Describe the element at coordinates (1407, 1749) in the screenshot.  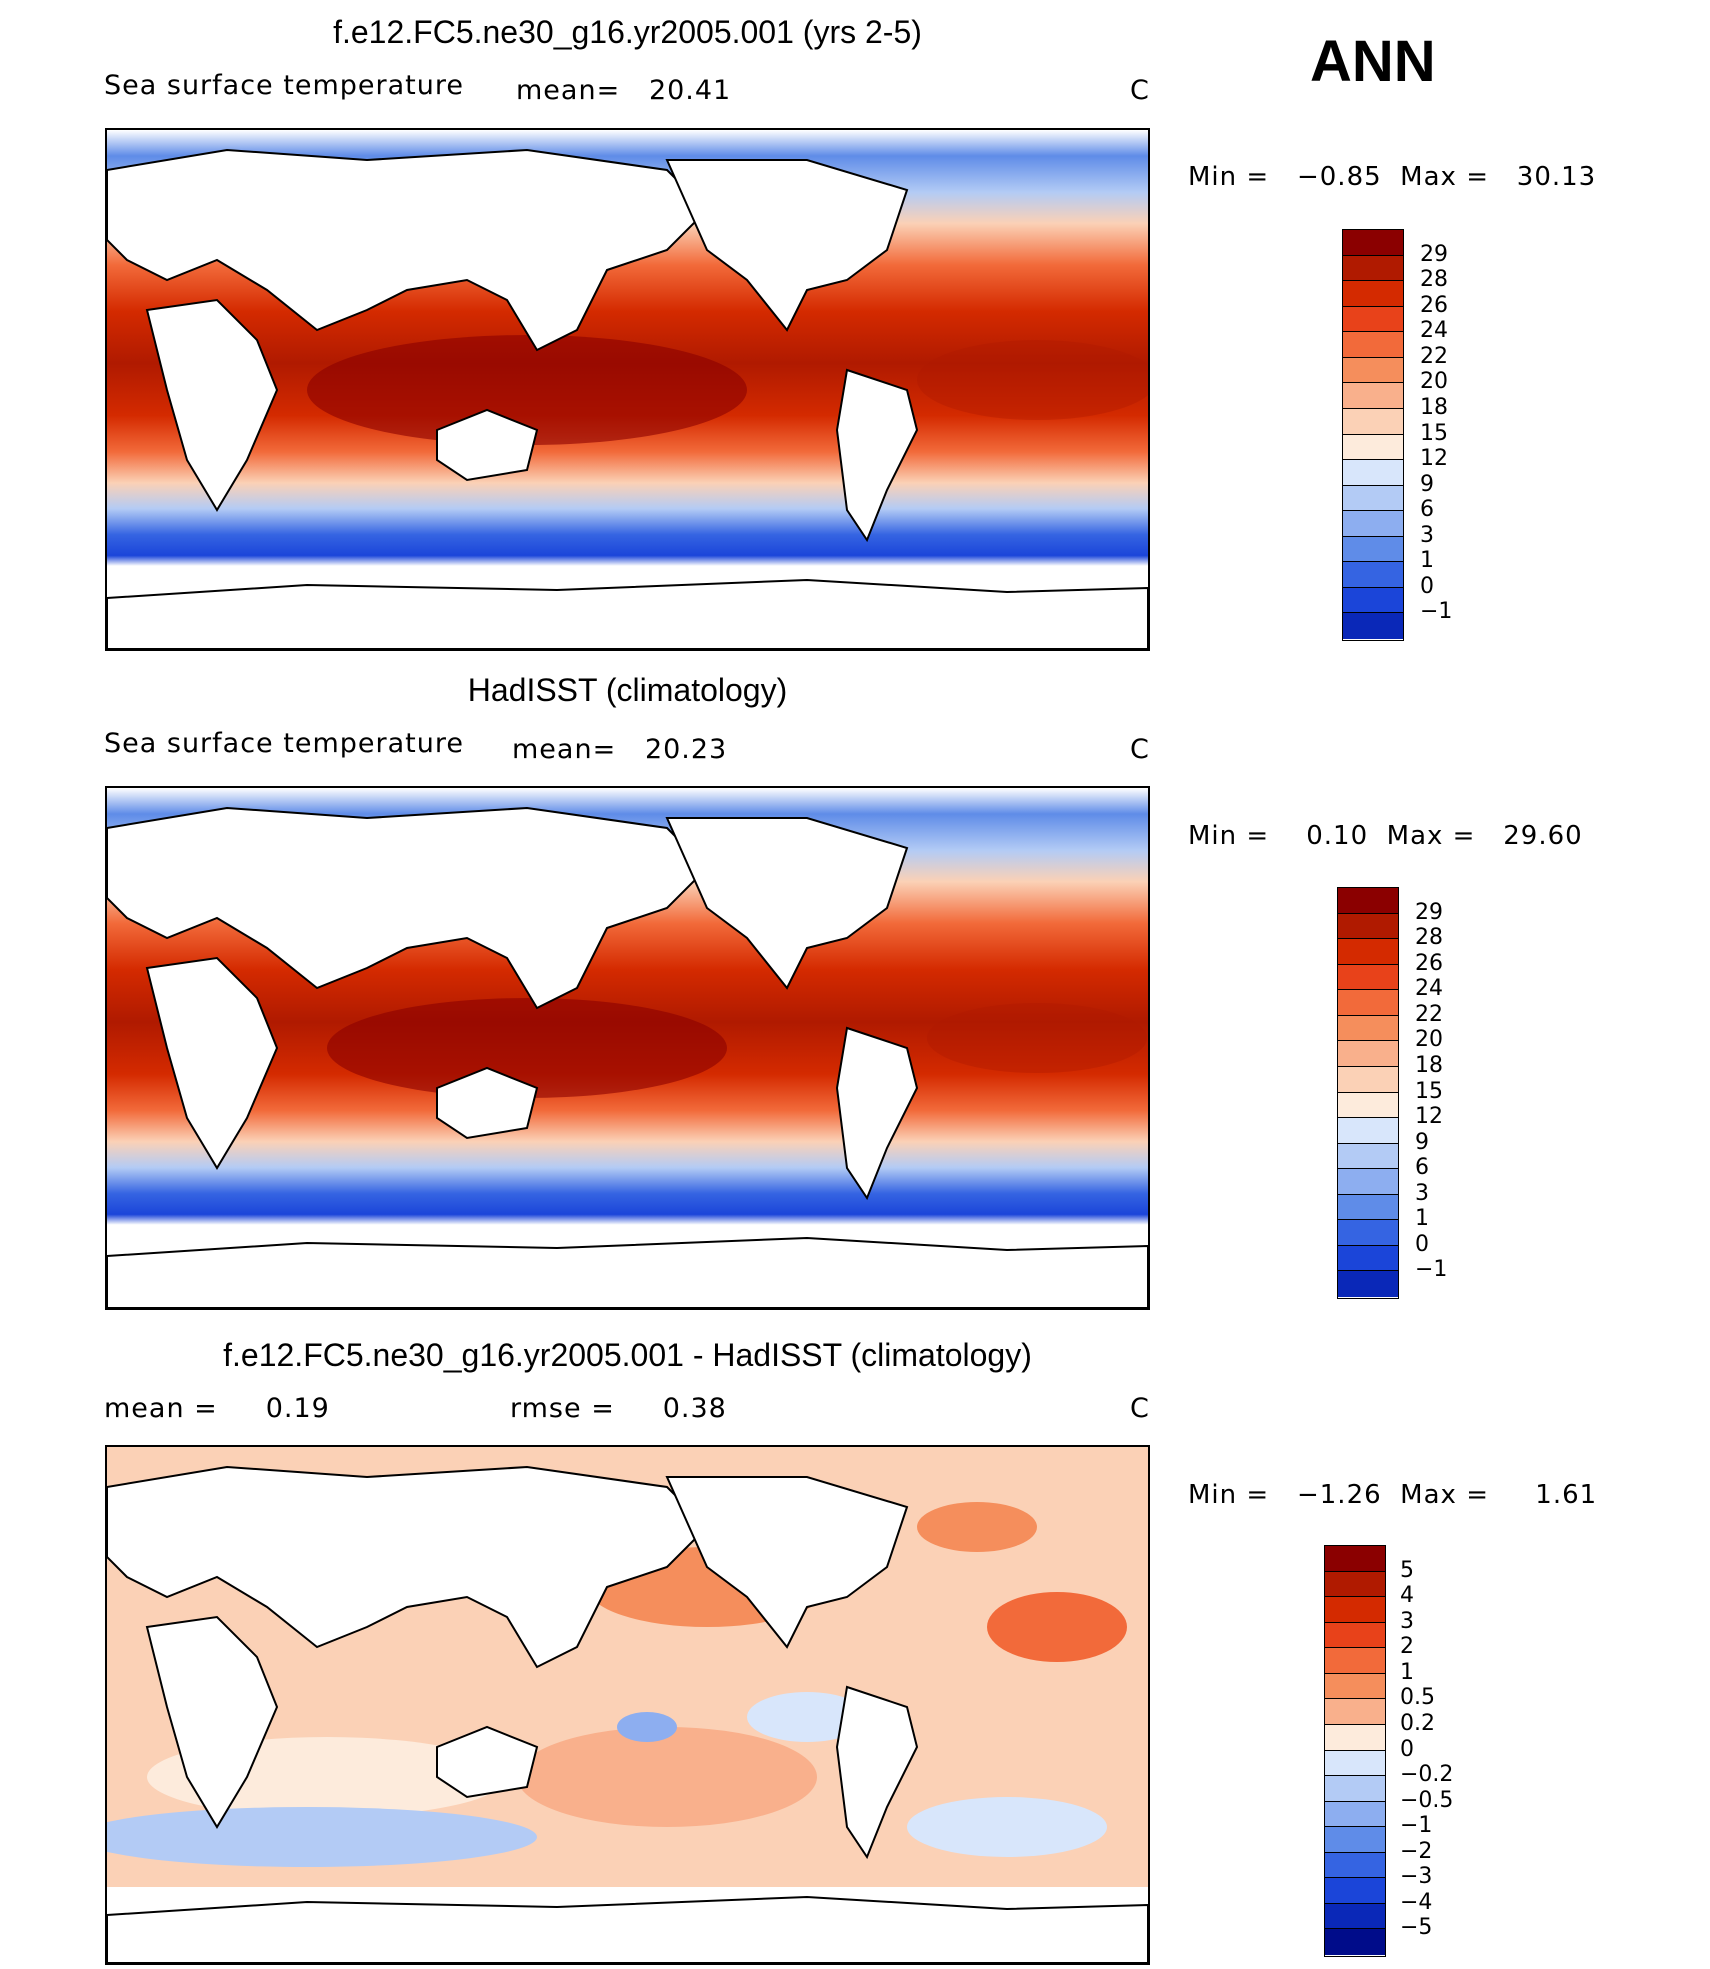
I see `panel-3-colorbar-tick-label: 0` at that location.